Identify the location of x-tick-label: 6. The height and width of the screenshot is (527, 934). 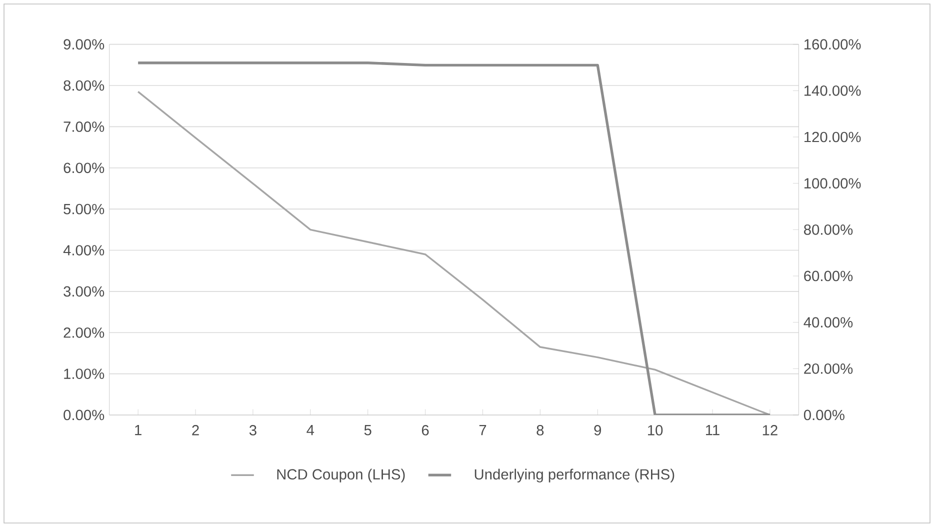
(425, 430).